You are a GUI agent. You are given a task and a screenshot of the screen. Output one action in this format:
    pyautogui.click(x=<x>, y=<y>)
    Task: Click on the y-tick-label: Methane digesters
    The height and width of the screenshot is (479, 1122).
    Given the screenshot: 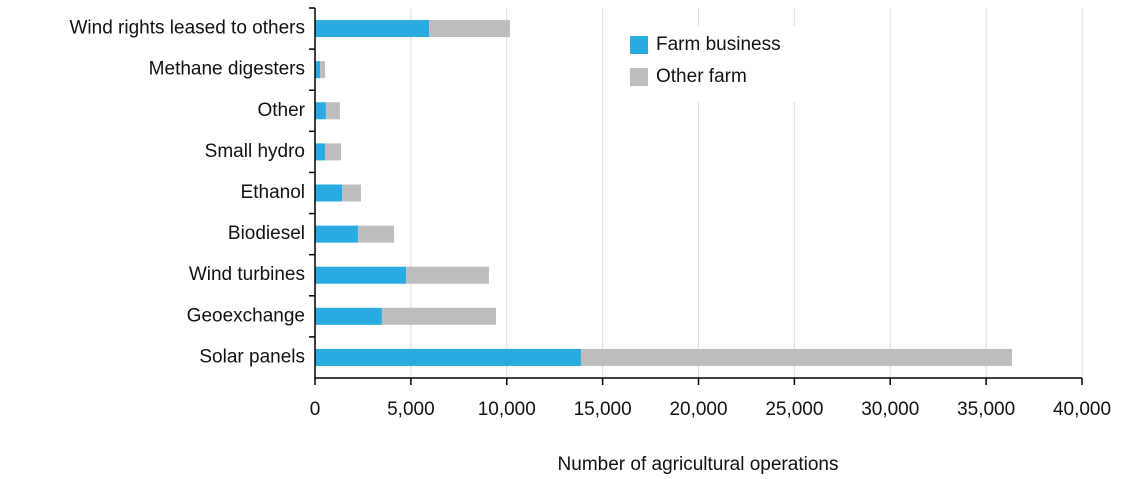 What is the action you would take?
    pyautogui.click(x=227, y=69)
    